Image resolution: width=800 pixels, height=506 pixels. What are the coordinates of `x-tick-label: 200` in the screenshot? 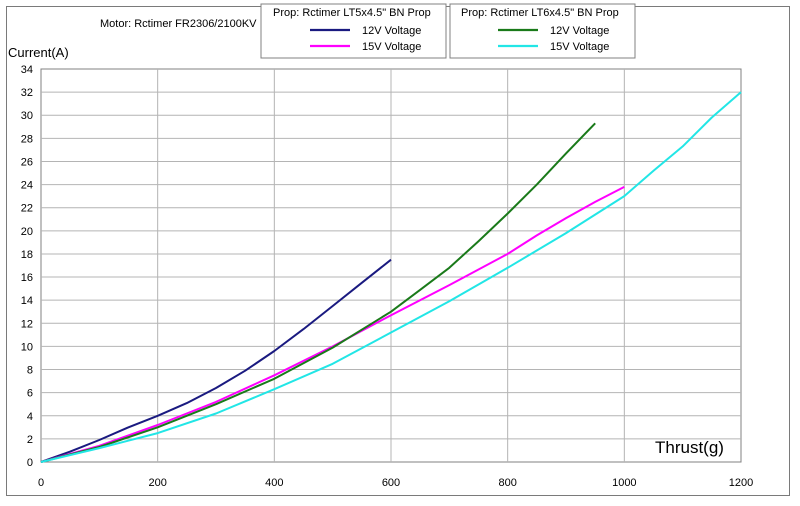 It's located at (157, 483).